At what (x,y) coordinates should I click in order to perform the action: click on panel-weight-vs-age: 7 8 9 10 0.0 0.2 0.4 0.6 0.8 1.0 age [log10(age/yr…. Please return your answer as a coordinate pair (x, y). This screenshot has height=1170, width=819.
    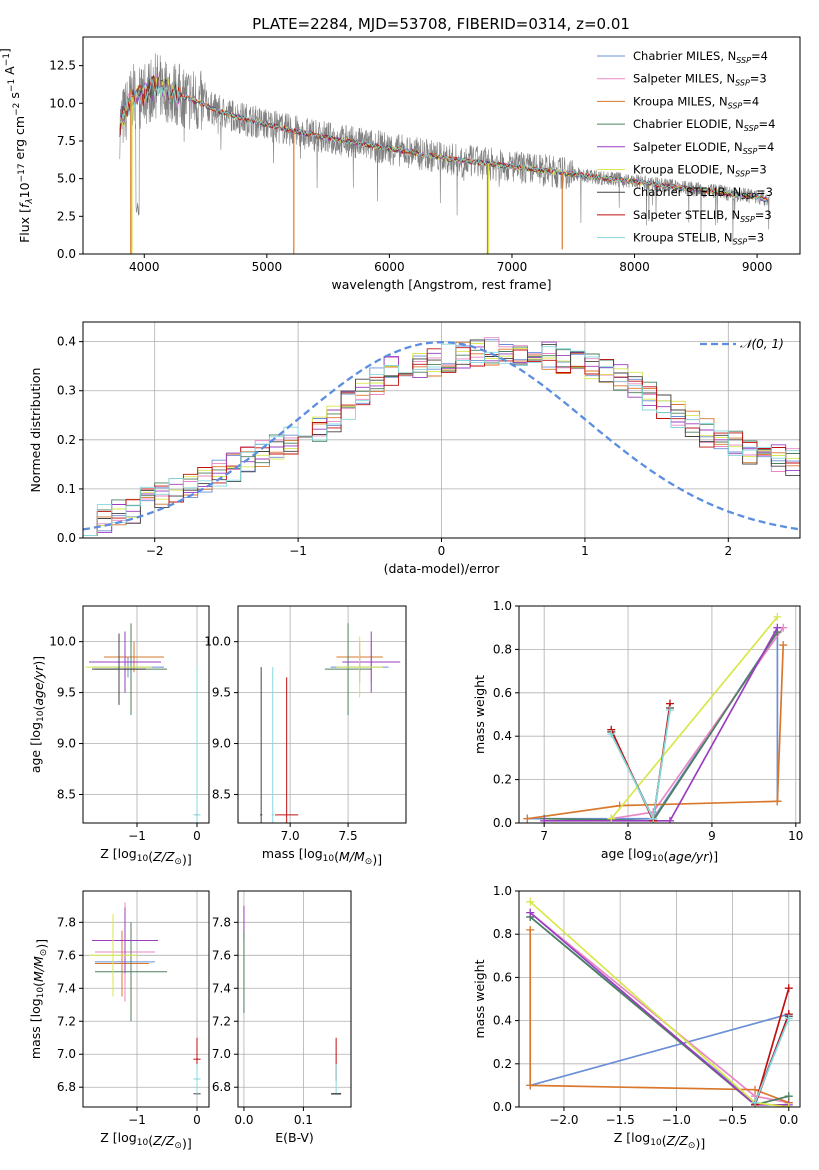
    Looking at the image, I should click on (637, 731).